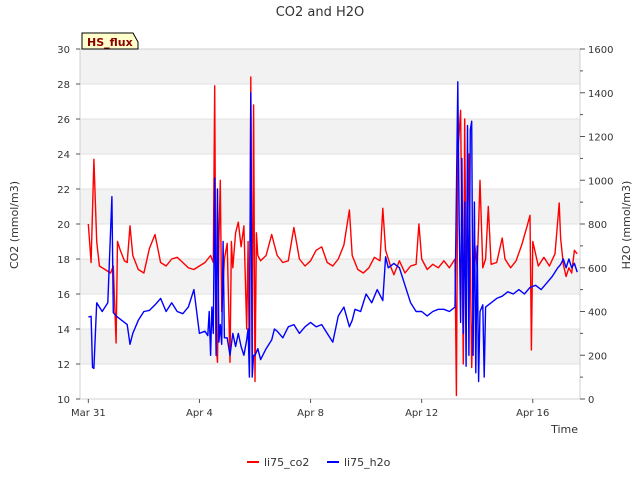 The height and width of the screenshot is (480, 640). Describe the element at coordinates (63, 50) in the screenshot. I see `left-tick-label: 30` at that location.